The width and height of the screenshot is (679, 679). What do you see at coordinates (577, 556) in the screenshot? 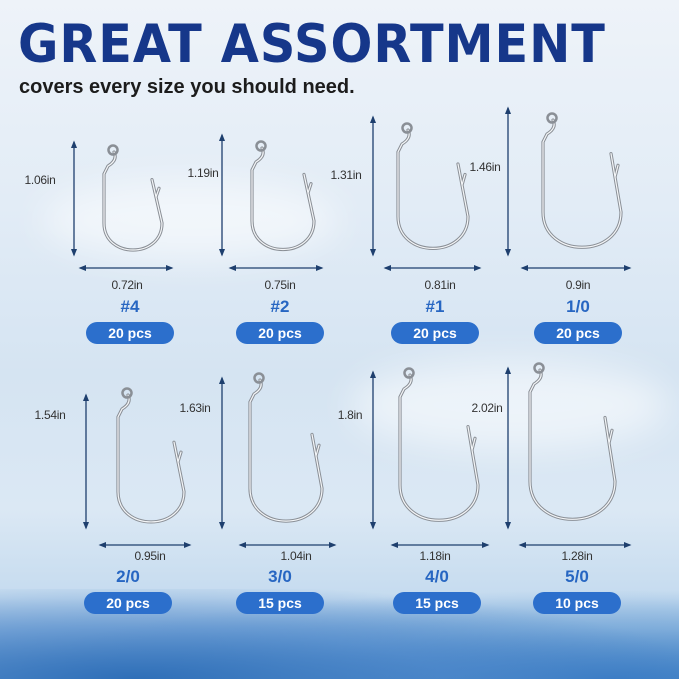
I see `width-label: 1.28in` at bounding box center [577, 556].